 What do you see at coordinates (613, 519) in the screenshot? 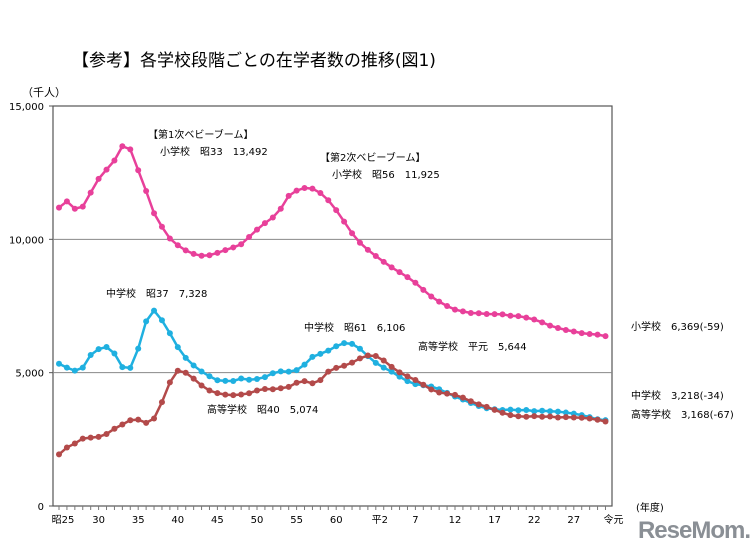
I see `x-tick-label: 令元` at bounding box center [613, 519].